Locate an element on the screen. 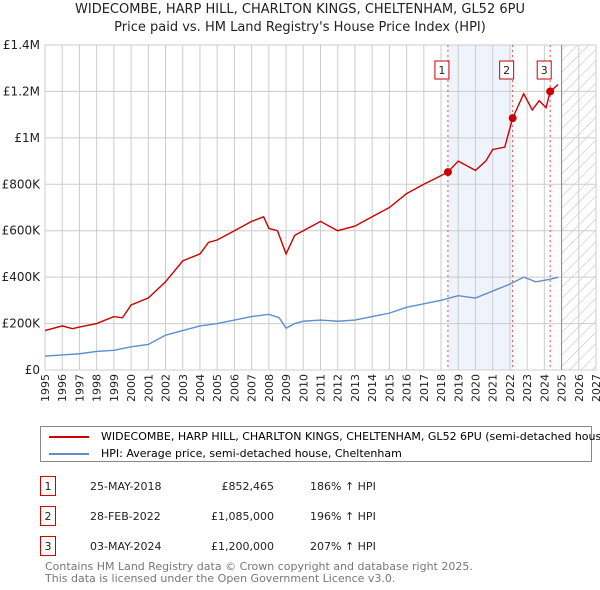 This screenshot has width=600, height=590. sale-date: 03-MAY-2024 is located at coordinates (126, 546).